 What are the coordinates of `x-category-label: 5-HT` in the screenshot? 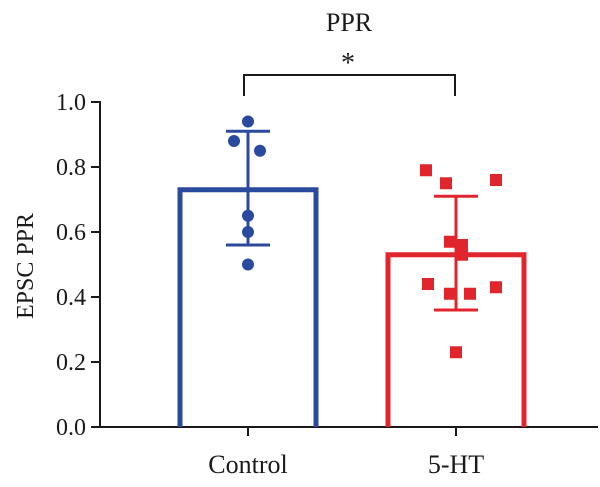 It's located at (456, 464).